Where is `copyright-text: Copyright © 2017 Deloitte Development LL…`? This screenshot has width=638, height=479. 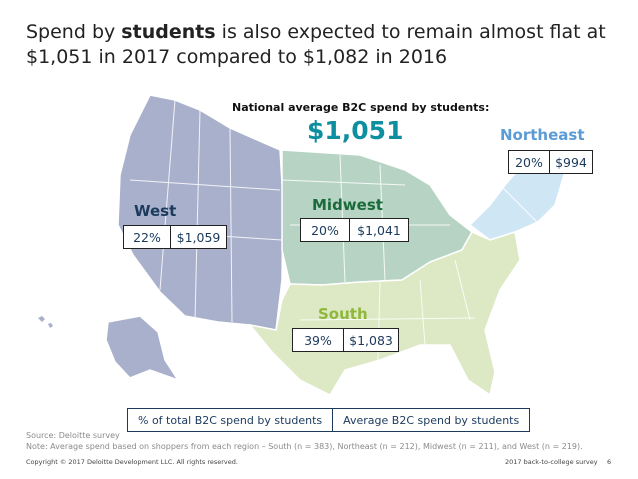
copyright-text: Copyright © 2017 Deloitte Development LL… is located at coordinates (132, 462).